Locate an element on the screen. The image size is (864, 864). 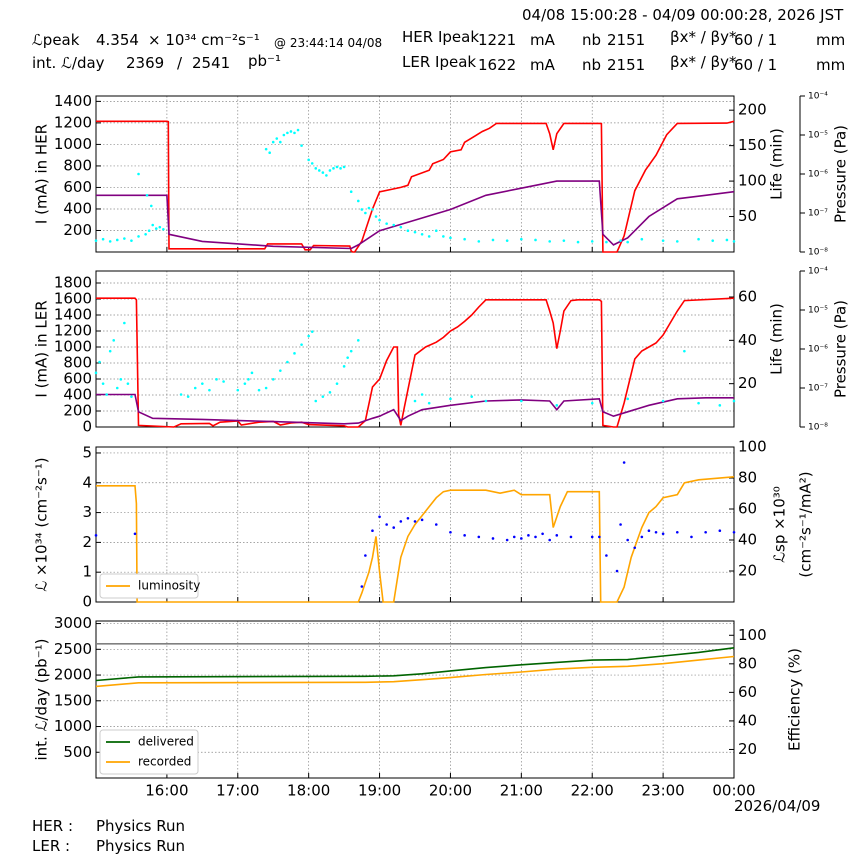
her-ipeak-unit: mA is located at coordinates (542, 40).